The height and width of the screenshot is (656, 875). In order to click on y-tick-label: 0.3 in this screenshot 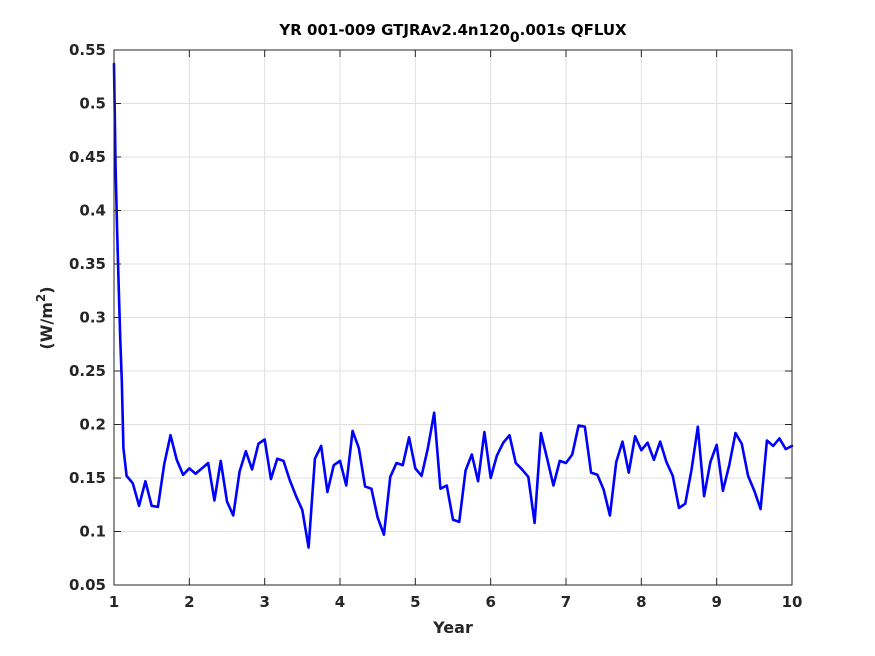, I will do `click(92, 318)`.